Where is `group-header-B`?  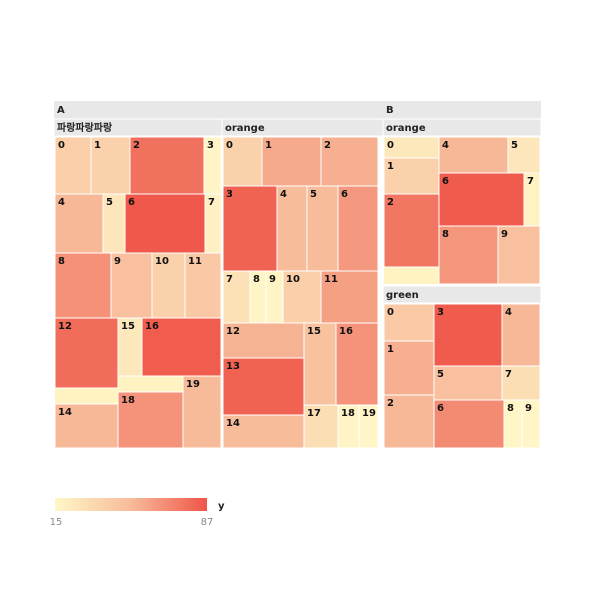
group-header-B is located at coordinates (462, 110).